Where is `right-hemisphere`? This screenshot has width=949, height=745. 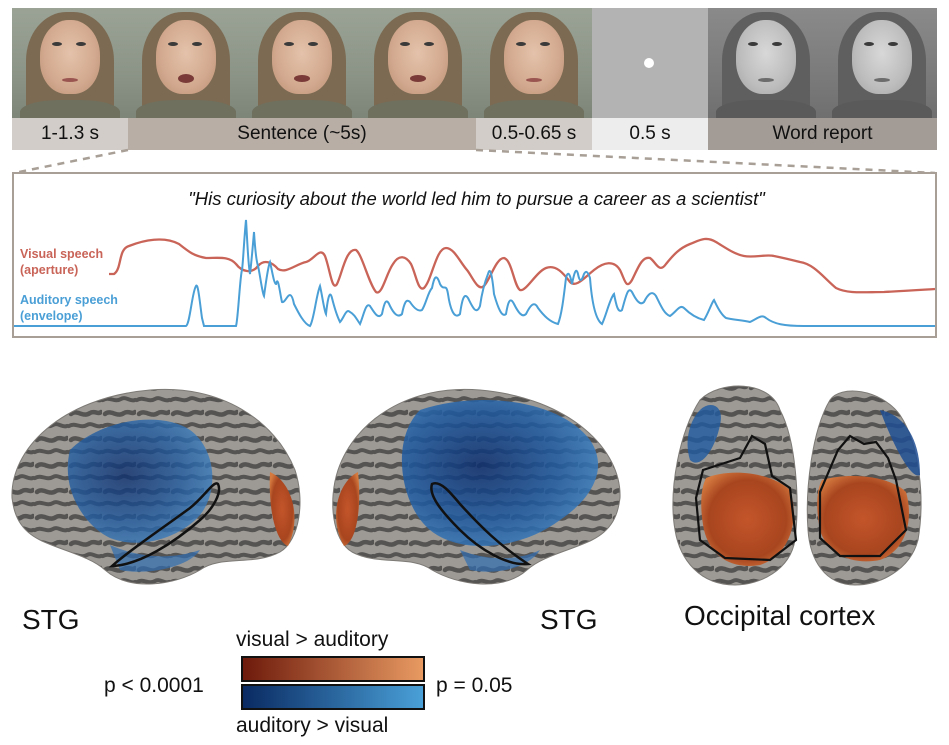 right-hemisphere is located at coordinates (476, 486).